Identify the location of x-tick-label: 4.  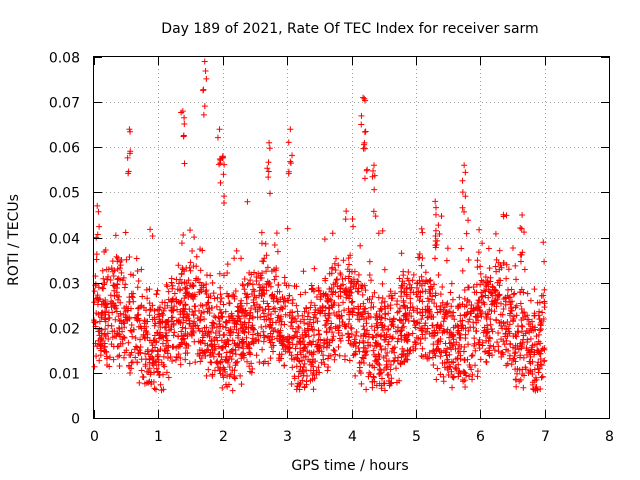
(352, 437).